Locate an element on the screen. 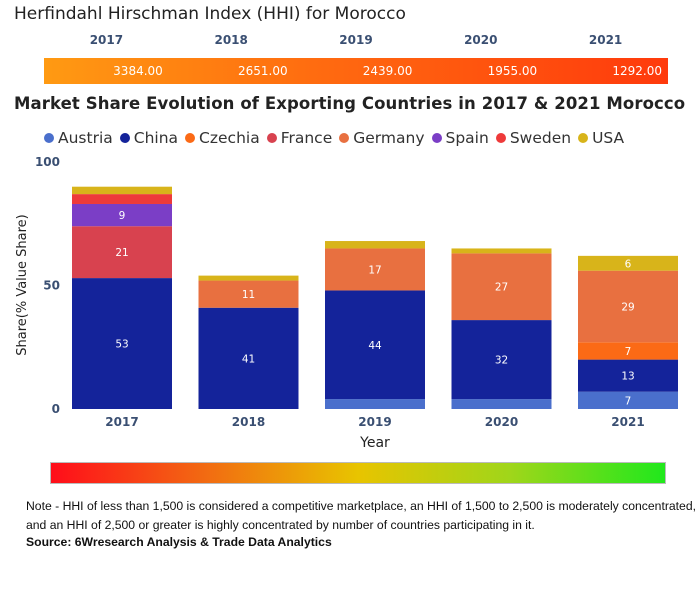  y-tick-label: 0 is located at coordinates (56, 409).